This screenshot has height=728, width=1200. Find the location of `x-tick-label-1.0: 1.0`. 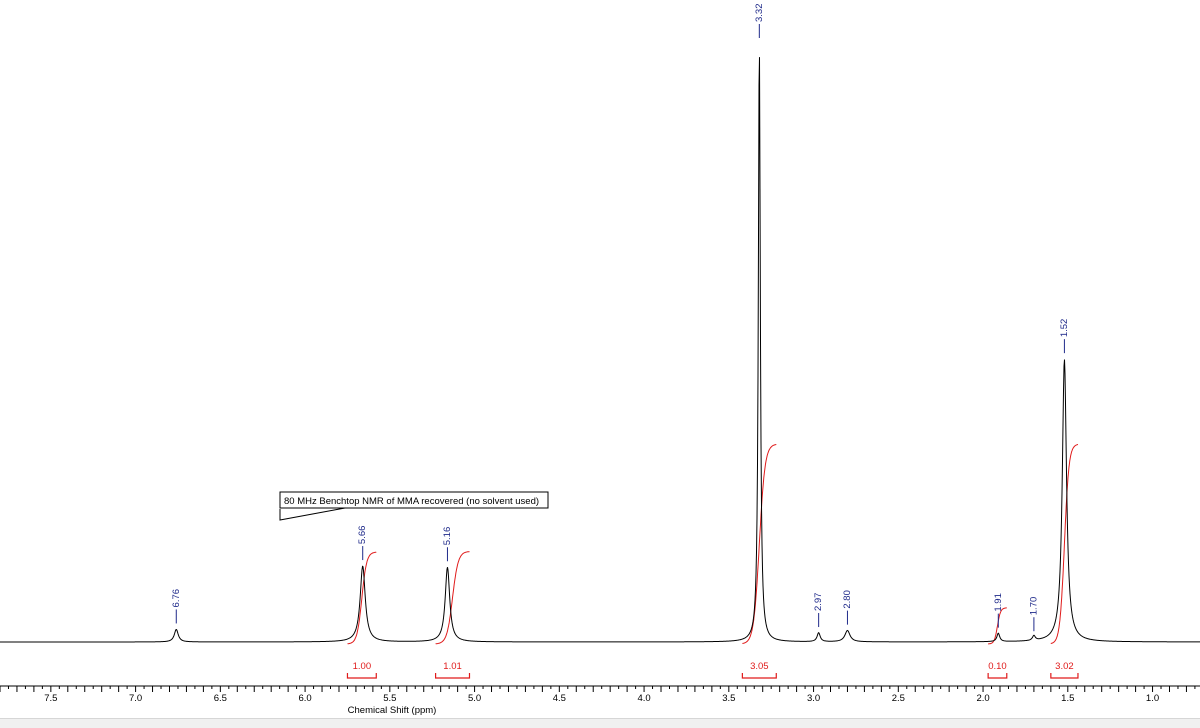

x-tick-label-1.0: 1.0 is located at coordinates (1152, 698).